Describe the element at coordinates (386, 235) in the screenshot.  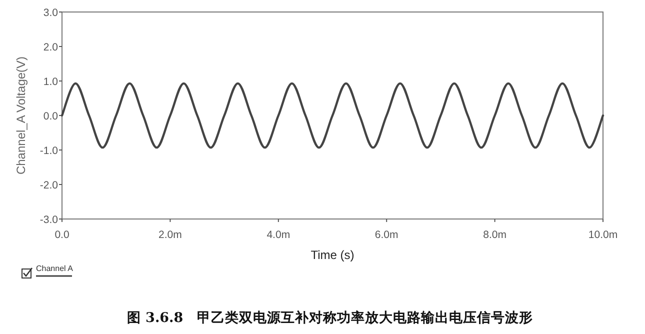
I see `x-tick-label: 6.0m` at that location.